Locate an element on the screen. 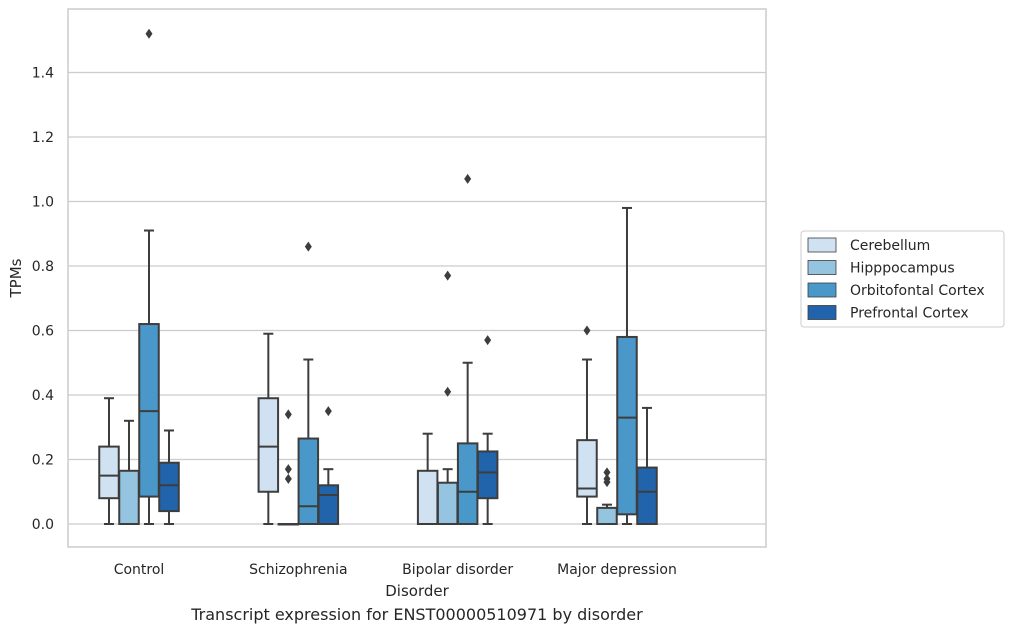 The image size is (1014, 634). y-tick-labels: 0.0 0.2 0.4 0.6 0.8 1.0 1.2 1.4 is located at coordinates (43, 300).